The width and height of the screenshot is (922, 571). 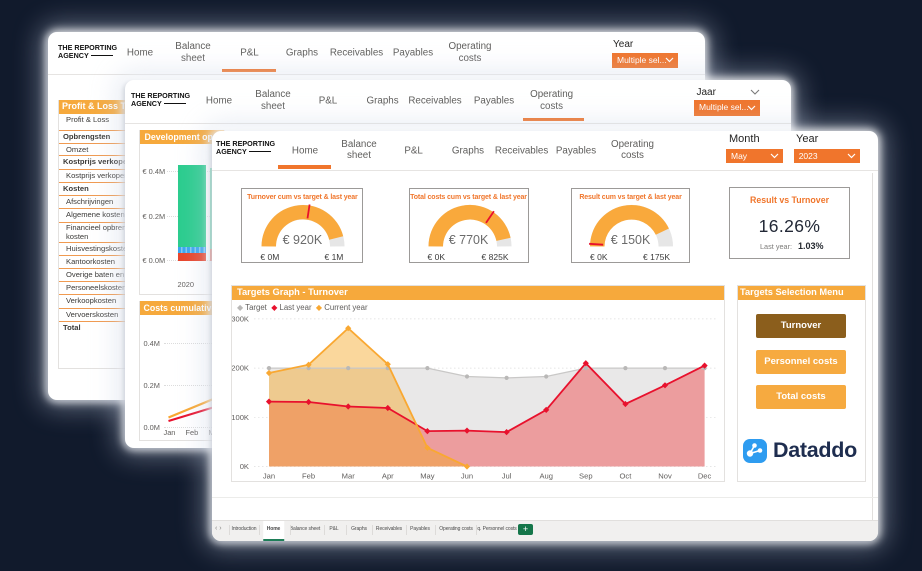 What do you see at coordinates (507, 476) in the screenshot?
I see `svg-text: Jul` at bounding box center [507, 476].